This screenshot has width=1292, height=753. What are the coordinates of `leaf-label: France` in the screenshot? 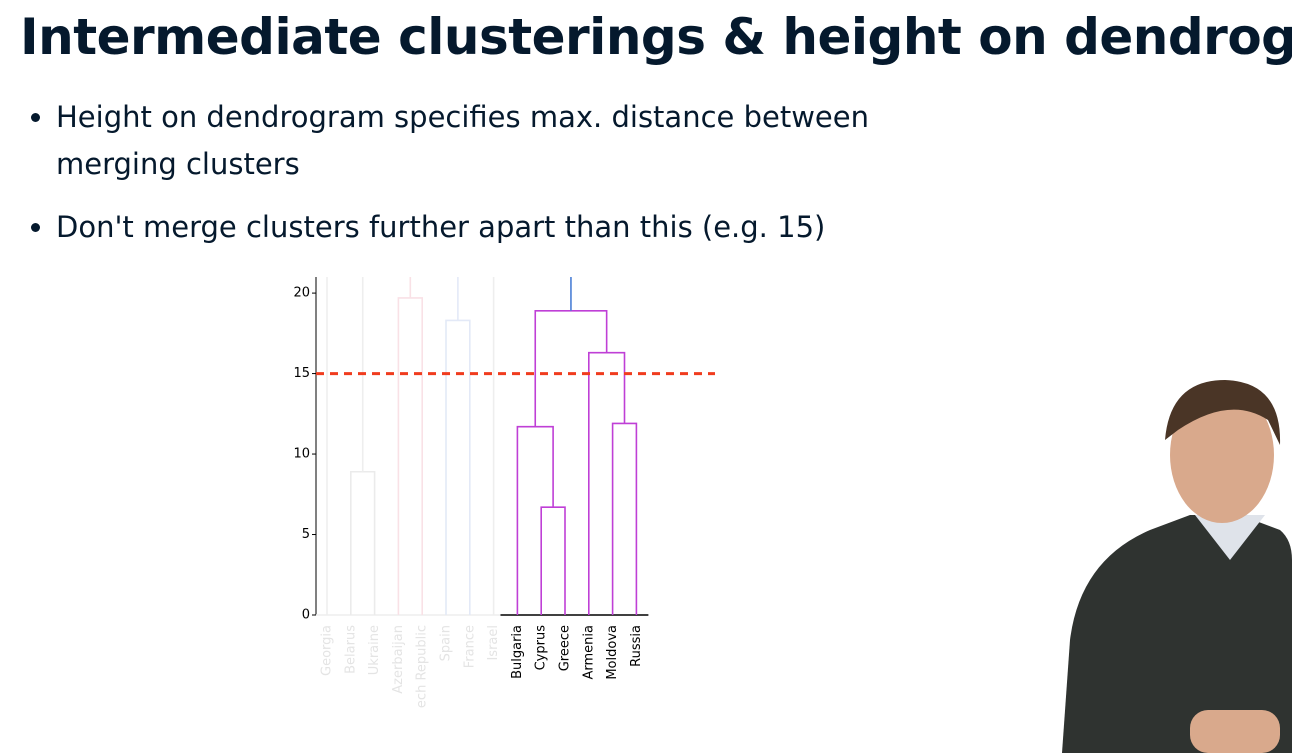 It's located at (469, 646).